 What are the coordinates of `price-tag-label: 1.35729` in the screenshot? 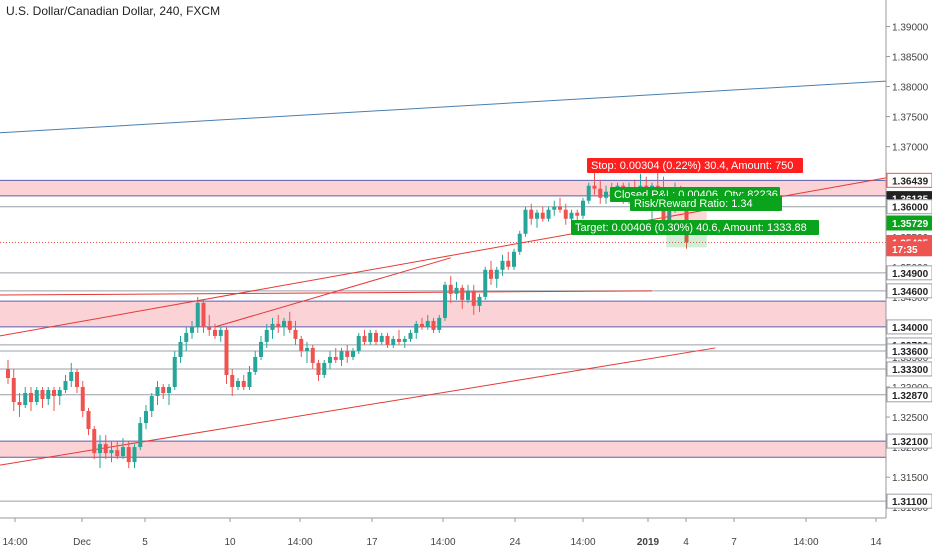 It's located at (910, 224).